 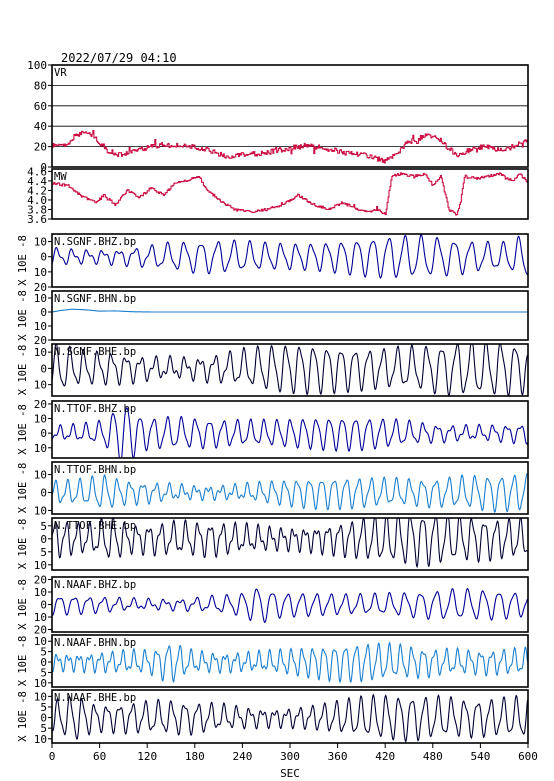 What do you see at coordinates (480, 756) in the screenshot?
I see `x-tick-label: 540` at bounding box center [480, 756].